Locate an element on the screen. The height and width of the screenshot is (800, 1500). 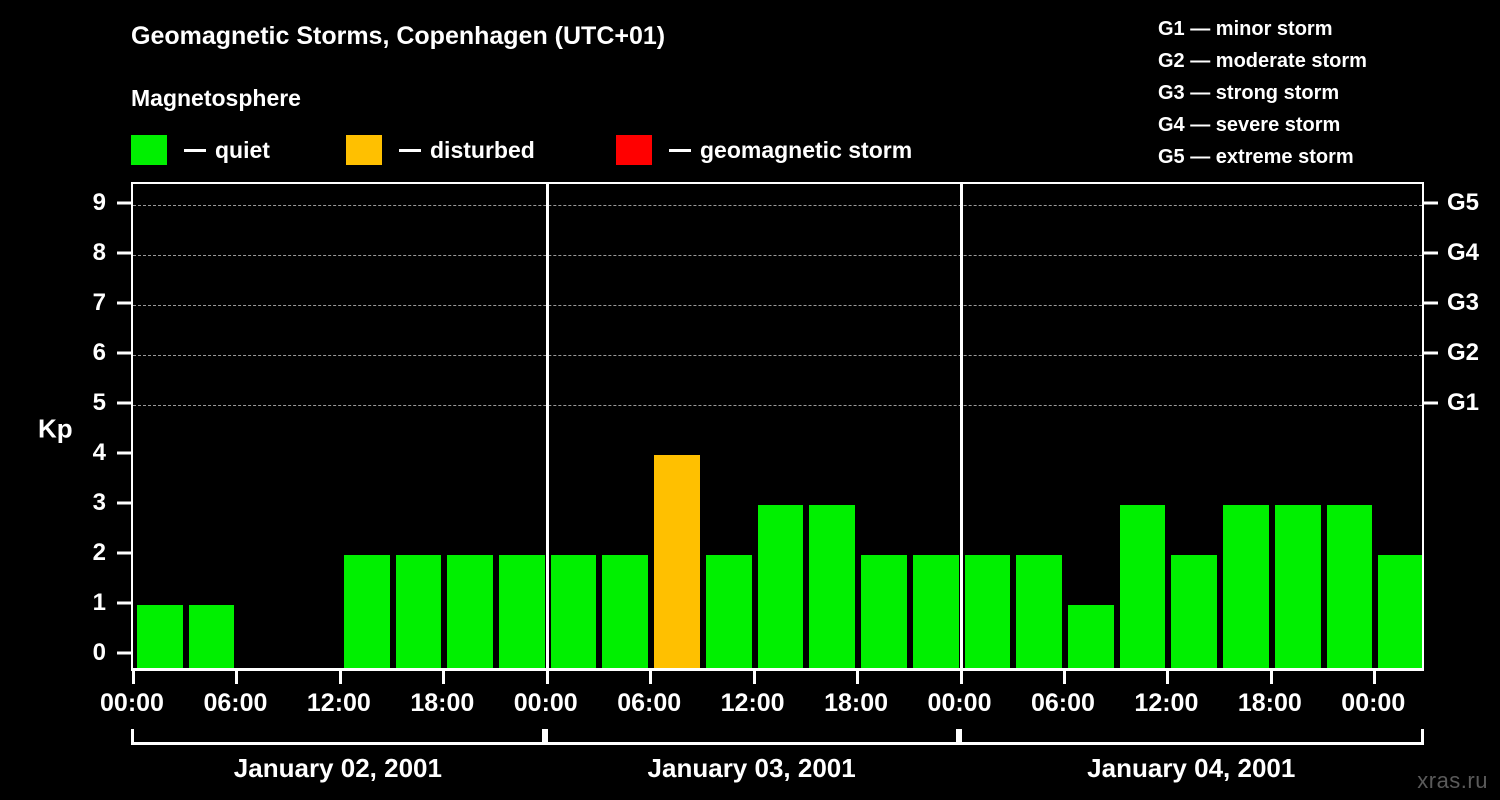
legend-item-geomagnetic-storm: geomagnetic storm is located at coordinates (764, 150).